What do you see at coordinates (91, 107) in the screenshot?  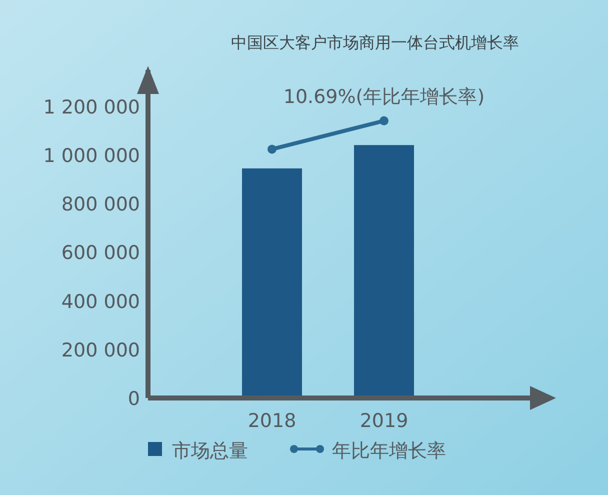 I see `y-tick-label: 1 200 000` at bounding box center [91, 107].